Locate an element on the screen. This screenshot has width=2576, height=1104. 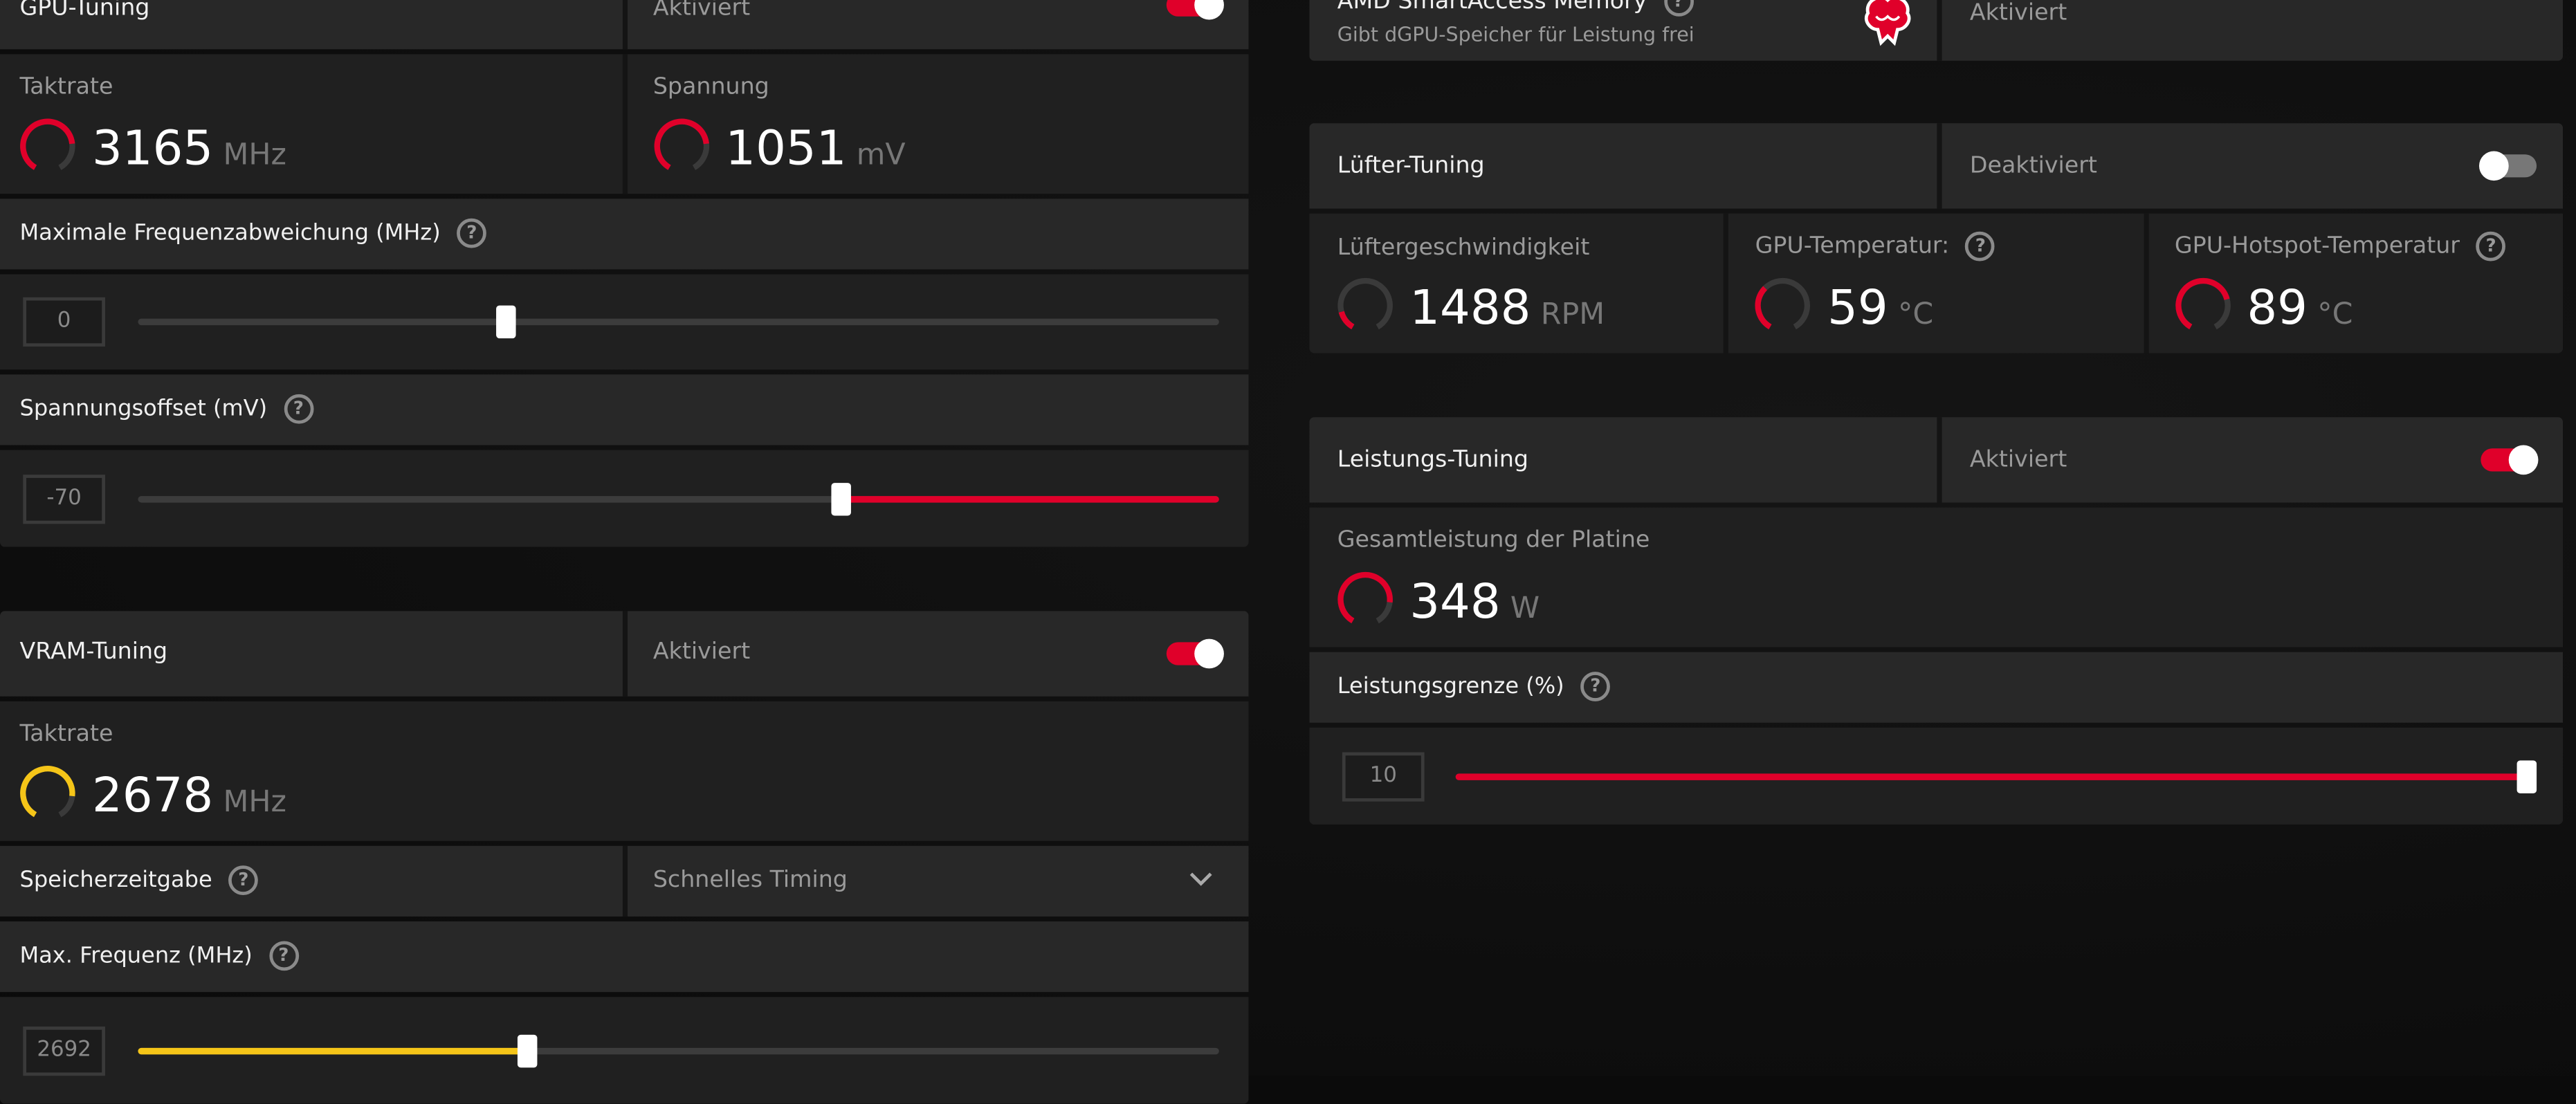
memory-timing-dropdown: Schnelles Timing is located at coordinates (935, 881).